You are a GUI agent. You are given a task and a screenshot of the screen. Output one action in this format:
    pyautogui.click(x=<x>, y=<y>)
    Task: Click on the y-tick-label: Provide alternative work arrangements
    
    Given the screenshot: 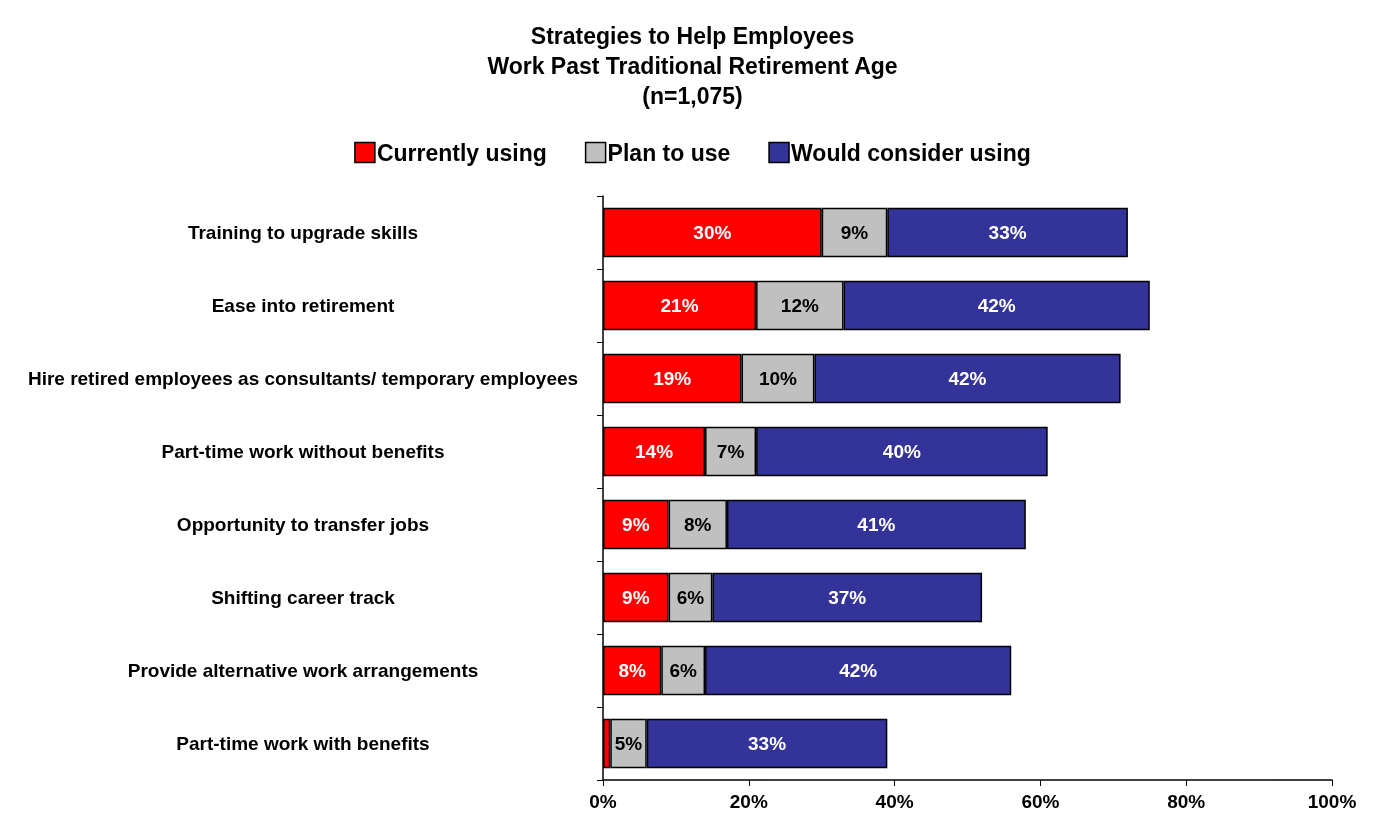 What is the action you would take?
    pyautogui.click(x=303, y=670)
    